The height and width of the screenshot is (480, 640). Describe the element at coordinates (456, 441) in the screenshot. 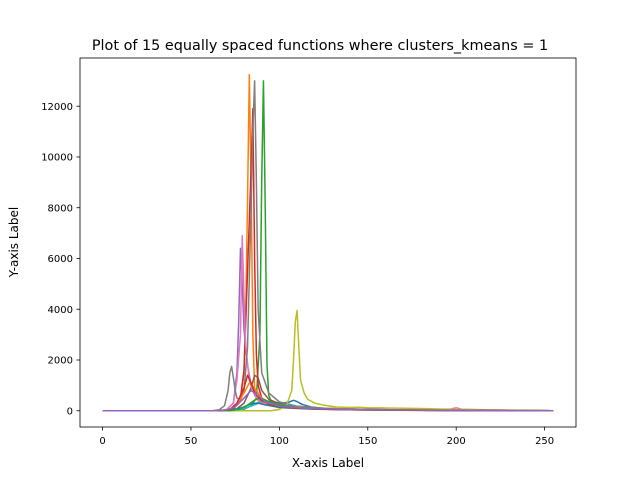

I see `x-tick-label: 200` at that location.